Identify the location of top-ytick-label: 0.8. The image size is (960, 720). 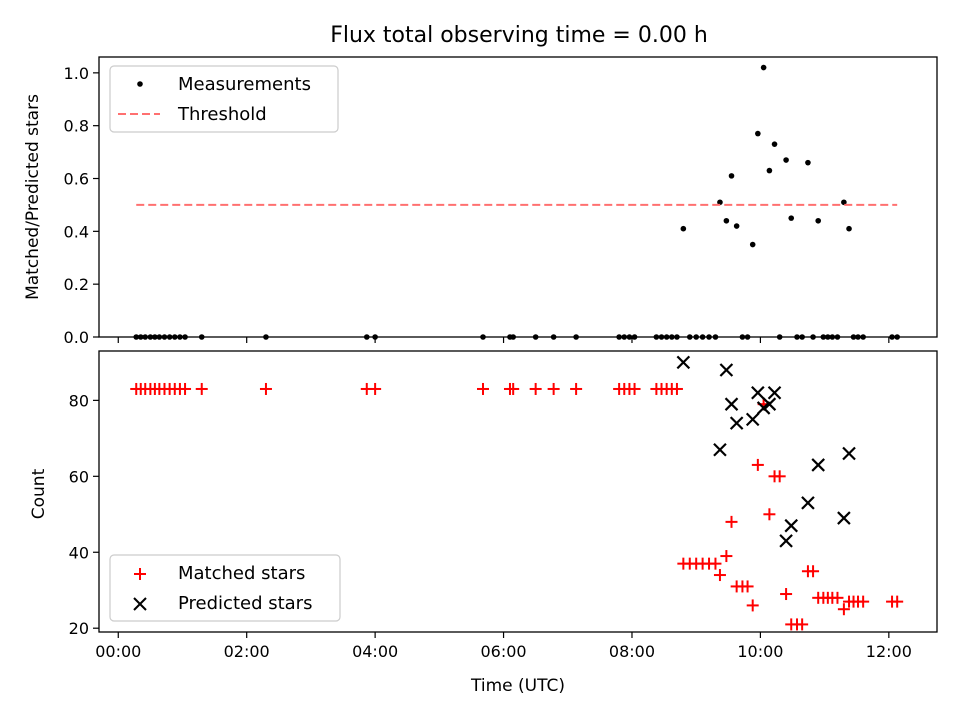
(76, 126).